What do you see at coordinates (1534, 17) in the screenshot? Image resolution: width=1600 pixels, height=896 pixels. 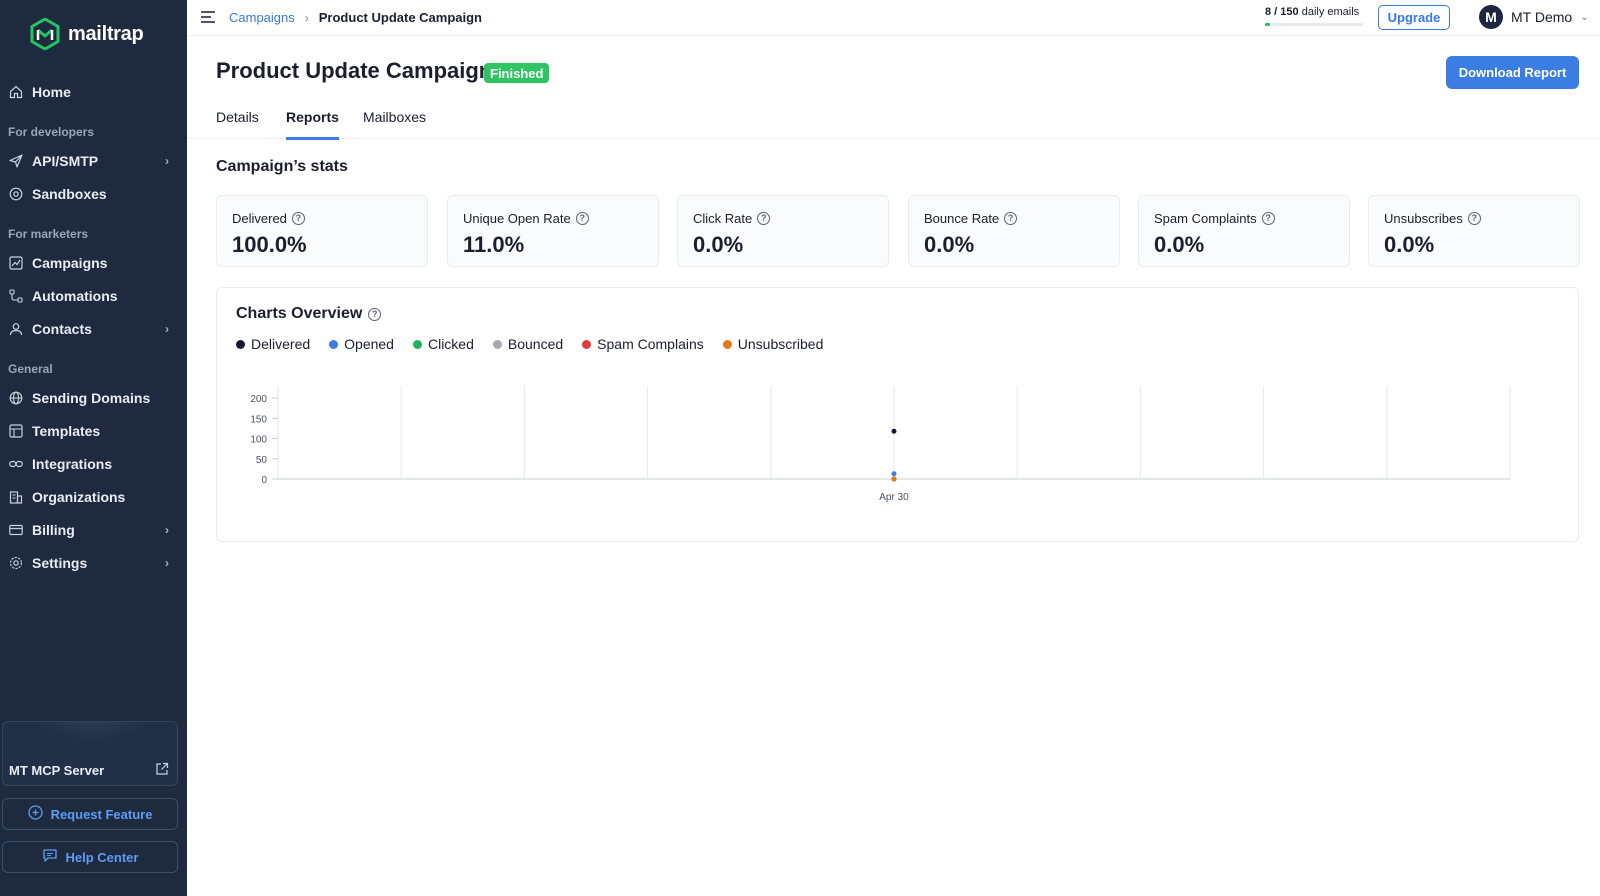 I see `user-menu: M MT Demo ⌄` at bounding box center [1534, 17].